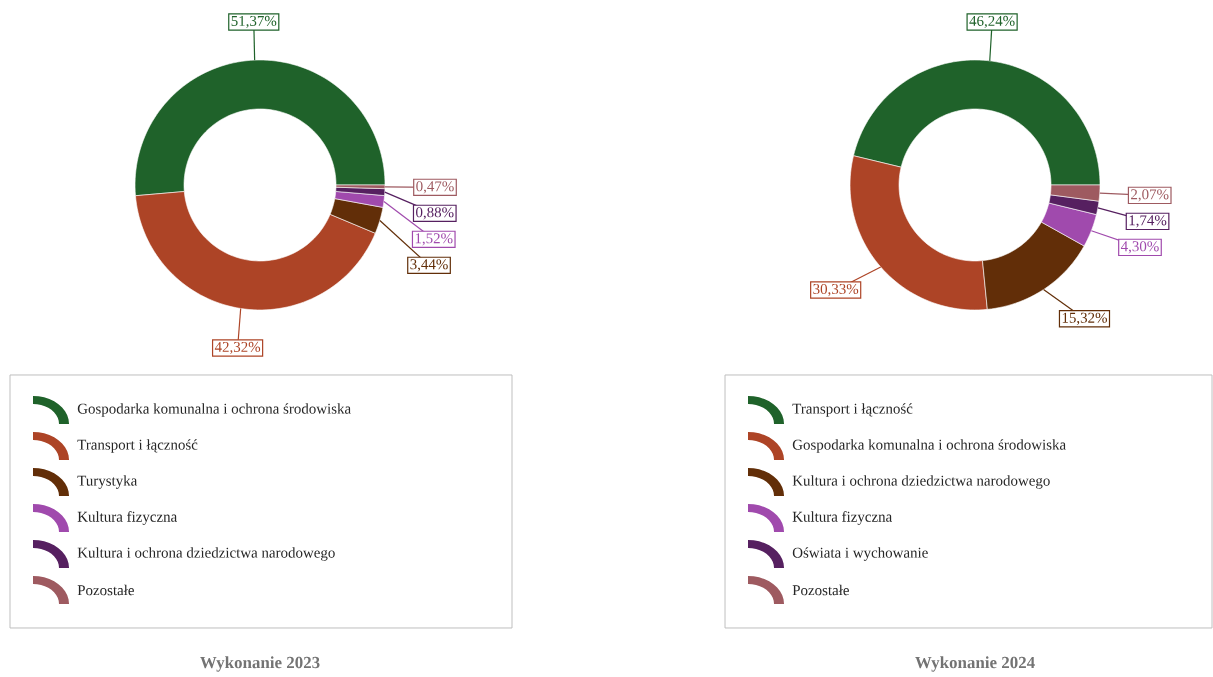  What do you see at coordinates (836, 290) in the screenshot?
I see `data-label: 30,33%` at bounding box center [836, 290].